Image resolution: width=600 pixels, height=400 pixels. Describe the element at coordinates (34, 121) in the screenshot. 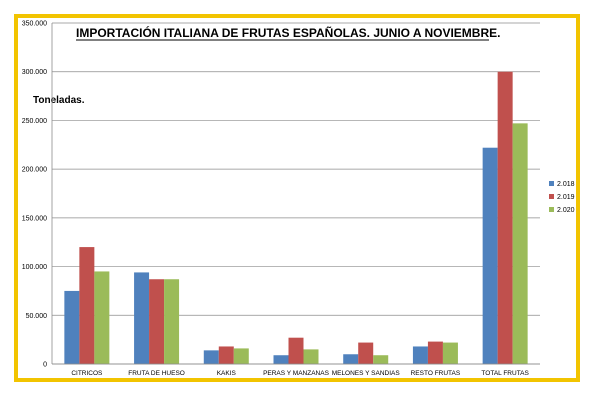

I see `y-tick-label: 250.000` at that location.